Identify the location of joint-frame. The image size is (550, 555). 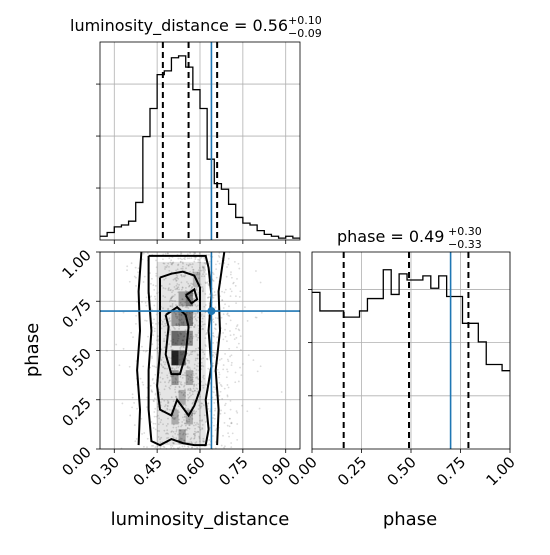
(200, 350).